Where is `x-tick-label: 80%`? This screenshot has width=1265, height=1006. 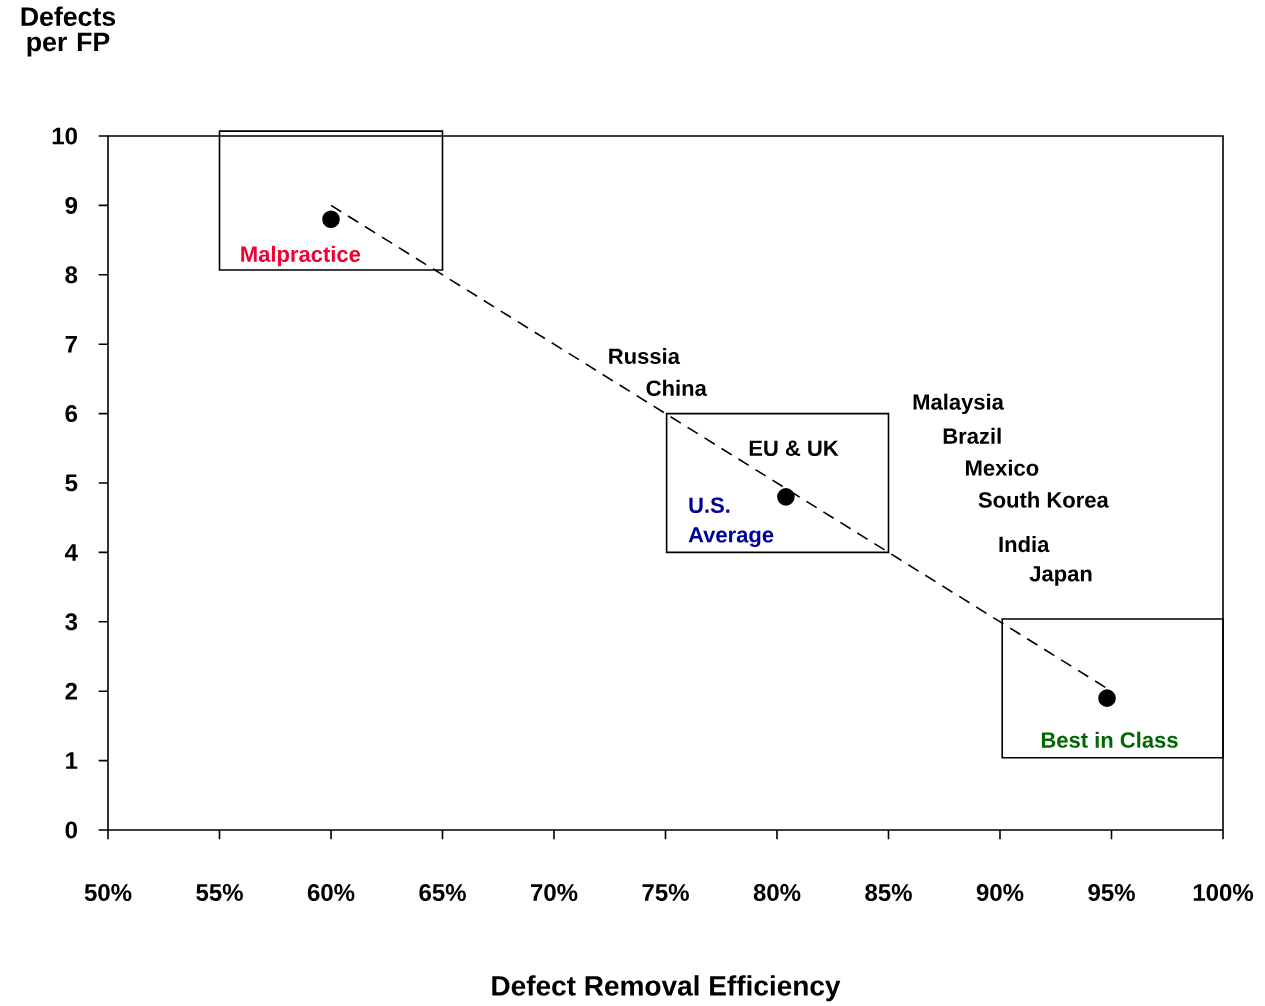 x-tick-label: 80% is located at coordinates (777, 893).